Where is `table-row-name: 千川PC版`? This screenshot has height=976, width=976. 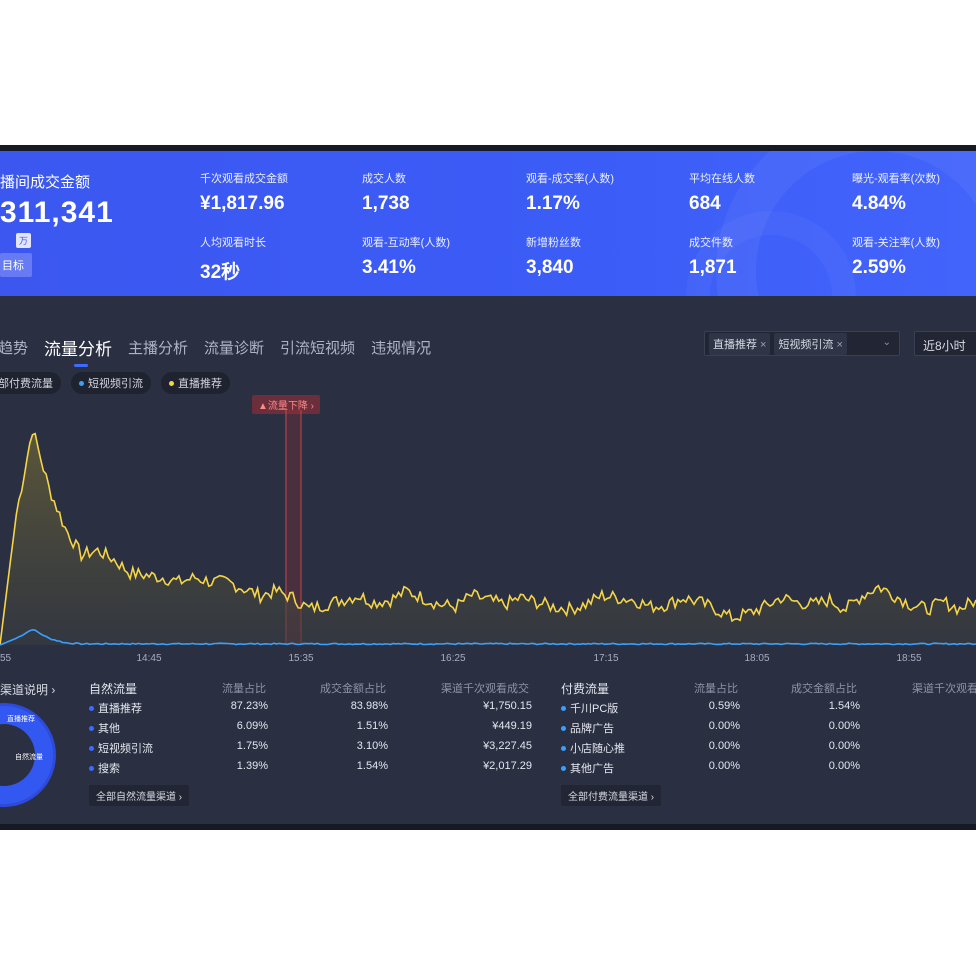
table-row-name: 千川PC版 is located at coordinates (589, 708).